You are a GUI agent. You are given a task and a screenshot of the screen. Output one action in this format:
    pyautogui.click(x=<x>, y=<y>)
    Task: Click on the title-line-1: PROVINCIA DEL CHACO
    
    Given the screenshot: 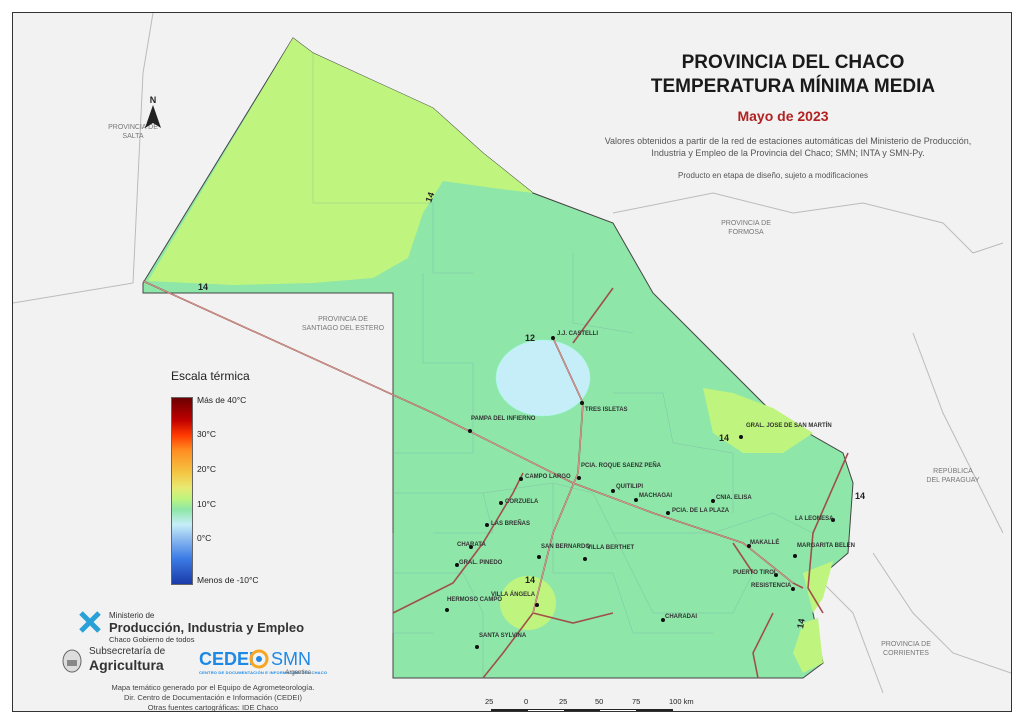 What is the action you would take?
    pyautogui.click(x=793, y=62)
    